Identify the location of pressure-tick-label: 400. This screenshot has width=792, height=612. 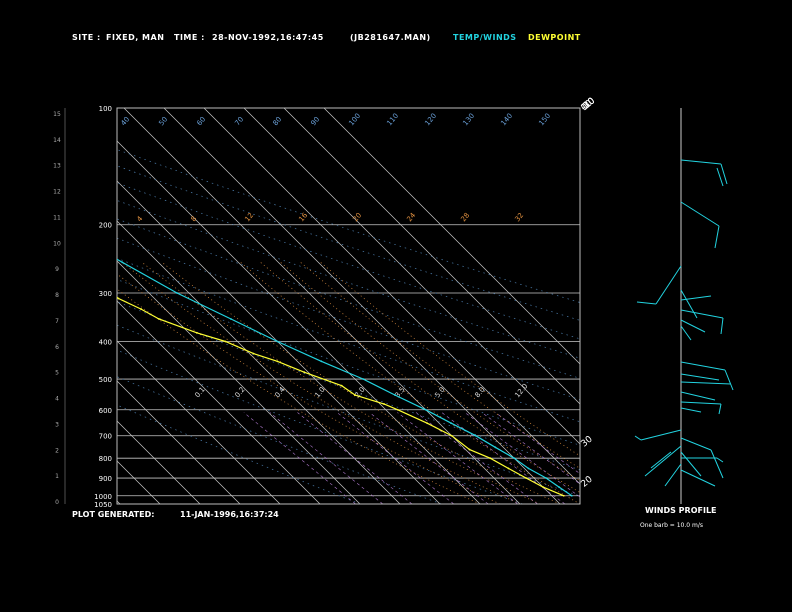
(105, 342).